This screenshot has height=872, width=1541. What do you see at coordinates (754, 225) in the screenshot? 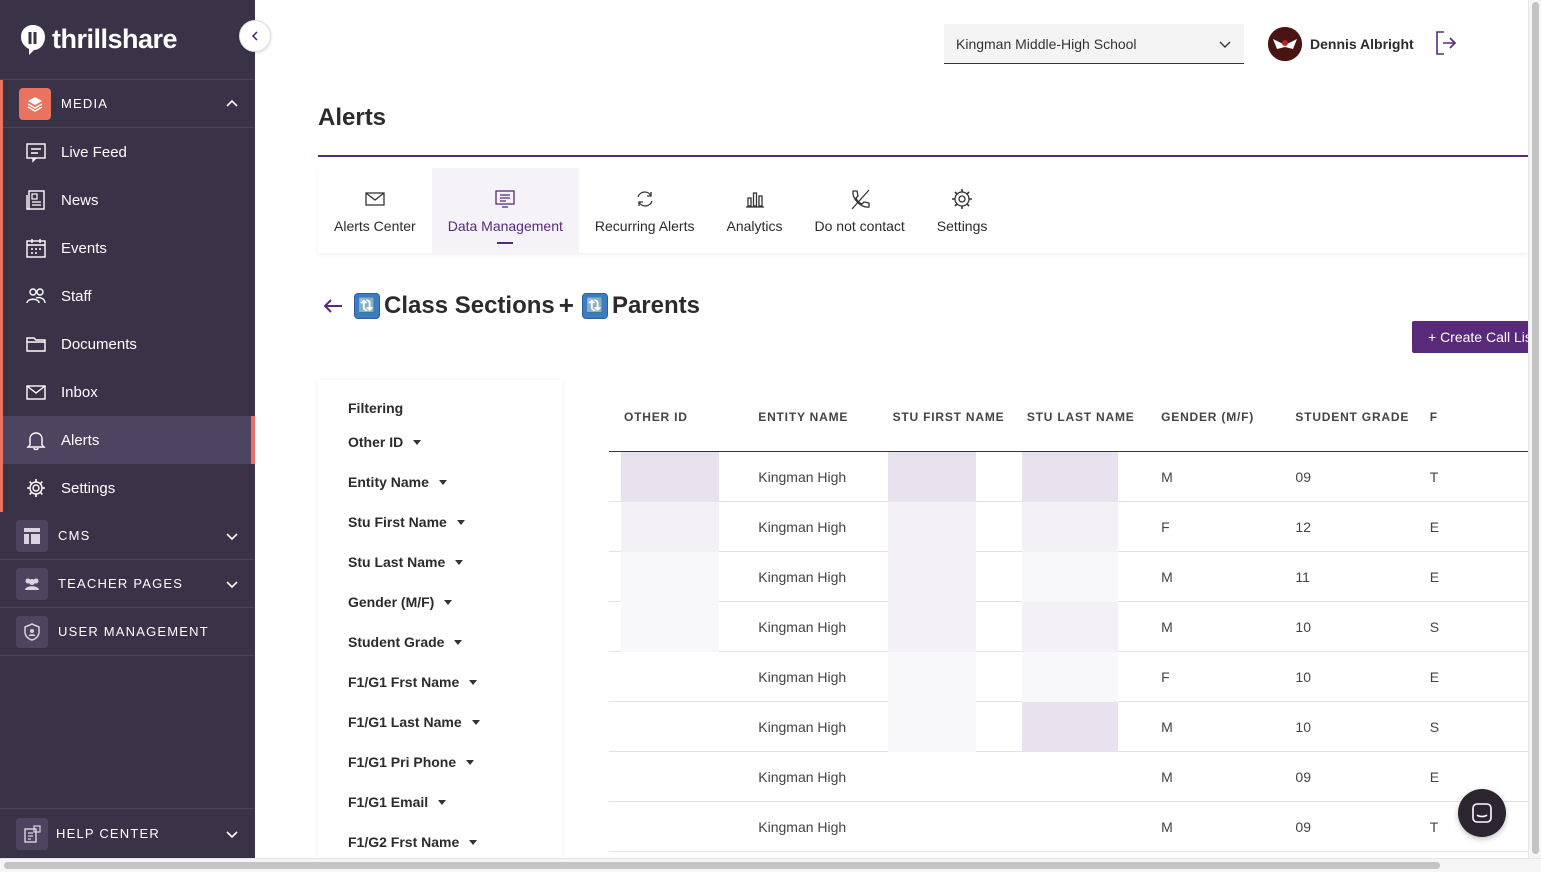
I see `tab-label: Analytics` at bounding box center [754, 225].